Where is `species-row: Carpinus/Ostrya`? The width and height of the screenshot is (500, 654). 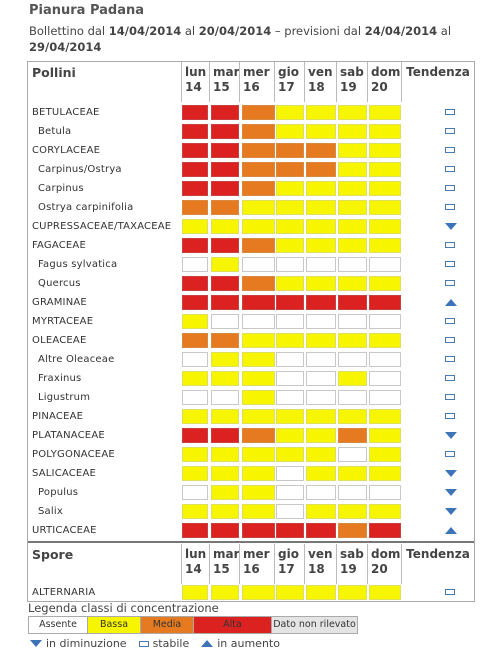
species-row: Carpinus/Ostrya is located at coordinates (251, 169).